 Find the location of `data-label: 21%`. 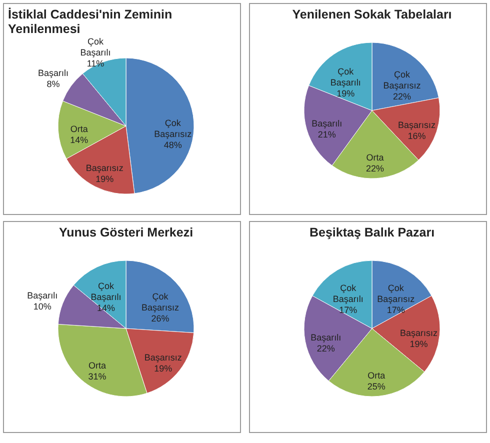

data-label: 21% is located at coordinates (327, 135).